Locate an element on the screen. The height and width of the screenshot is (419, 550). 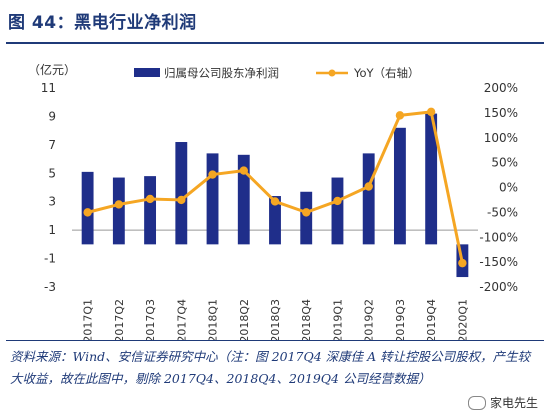
x-tick-label: 2018Q4 is located at coordinates (306, 319).